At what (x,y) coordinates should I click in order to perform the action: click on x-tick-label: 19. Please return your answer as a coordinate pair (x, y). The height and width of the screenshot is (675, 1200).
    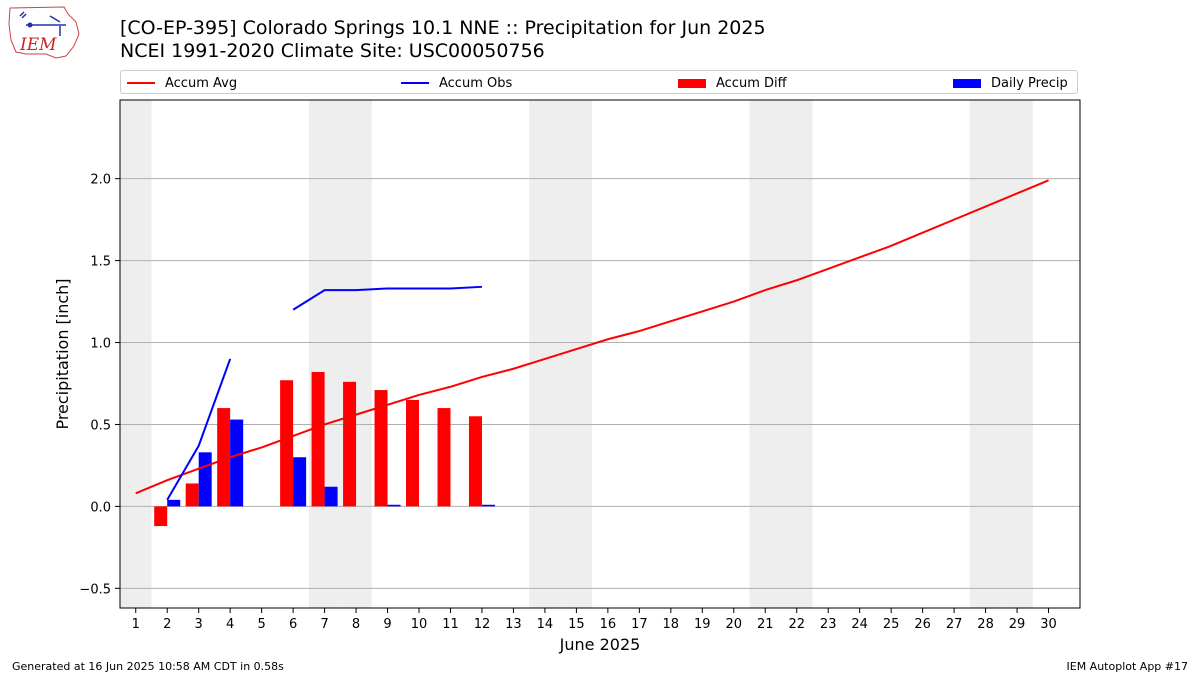
    Looking at the image, I should click on (702, 624).